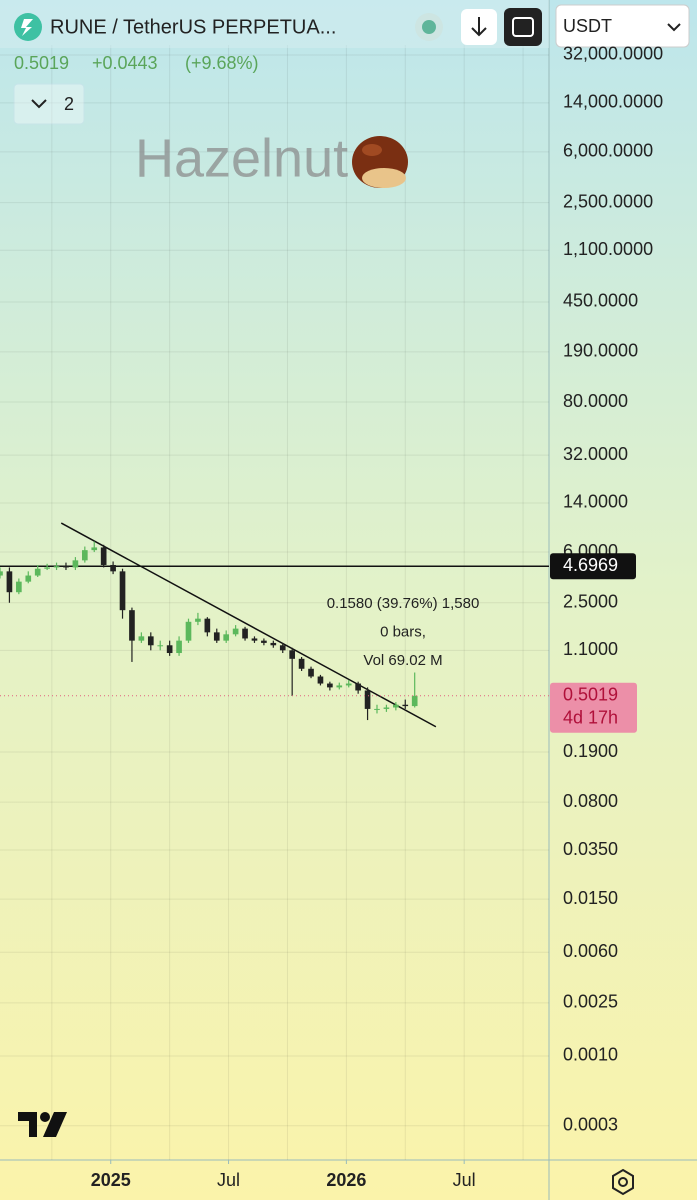  I want to click on price-change-pct: (+9.68%), so click(222, 63).